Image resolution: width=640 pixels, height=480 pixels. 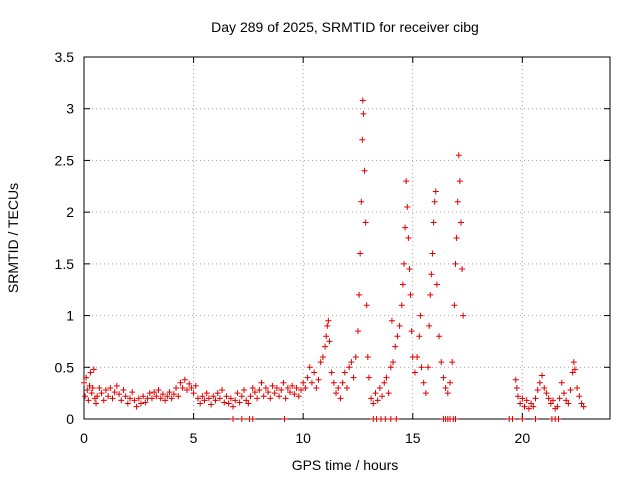 I want to click on y-tick-label: 2, so click(x=70, y=212).